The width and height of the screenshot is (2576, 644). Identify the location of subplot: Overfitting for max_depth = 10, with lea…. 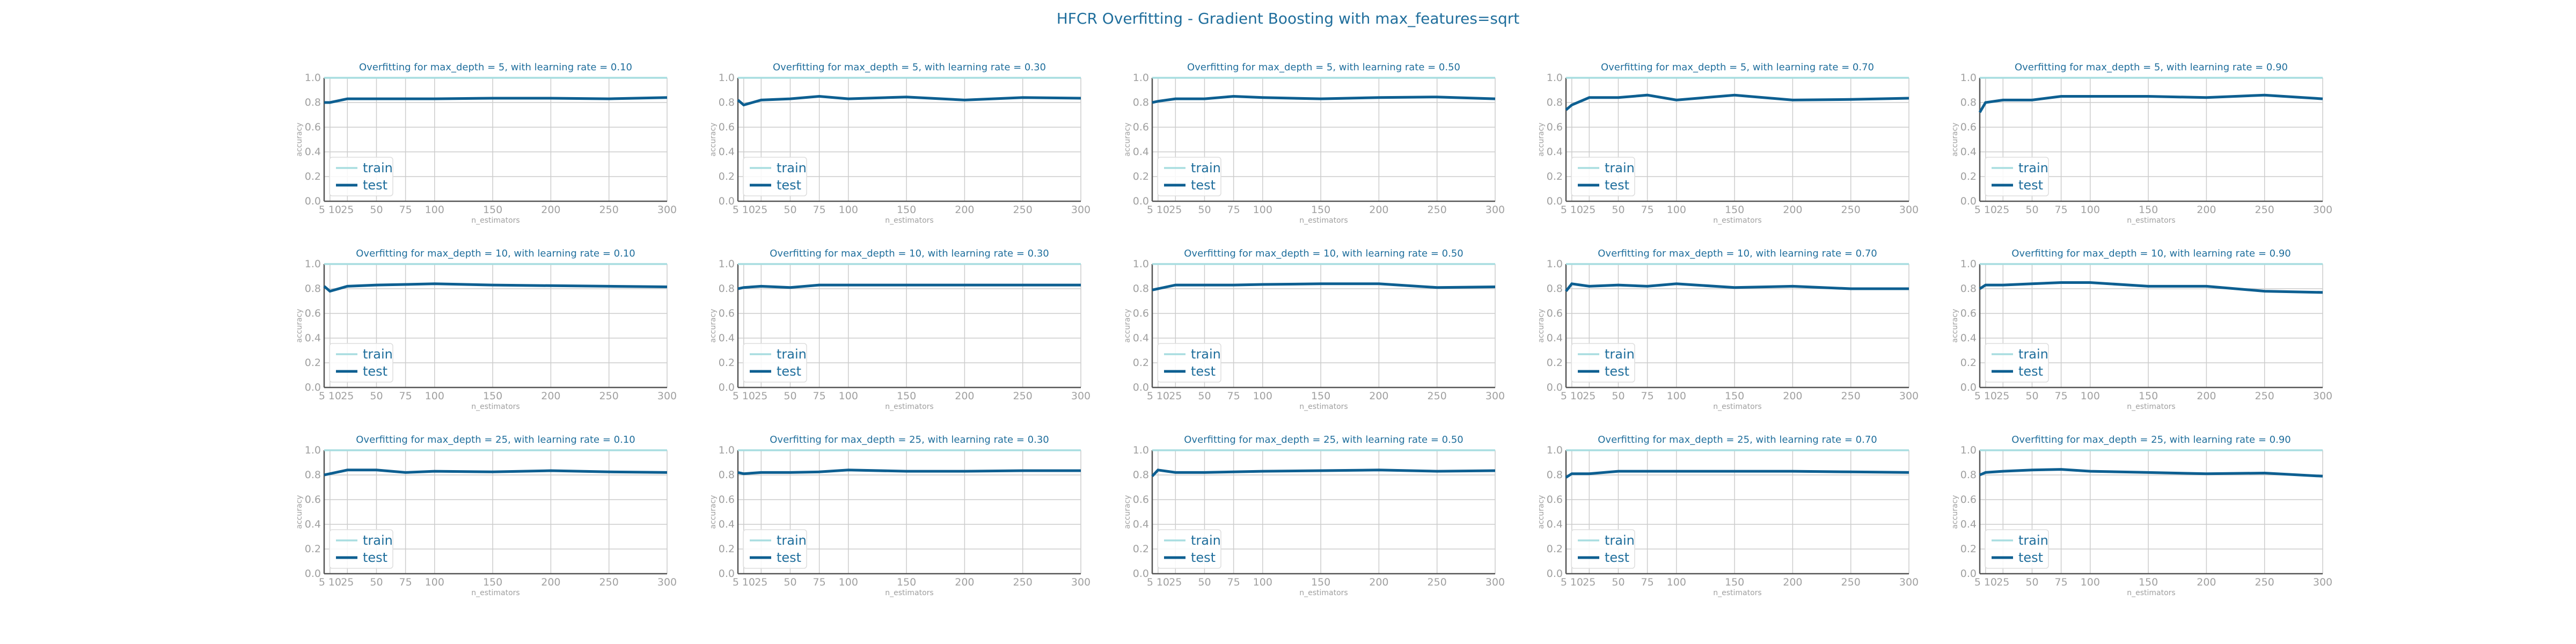
(1314, 329).